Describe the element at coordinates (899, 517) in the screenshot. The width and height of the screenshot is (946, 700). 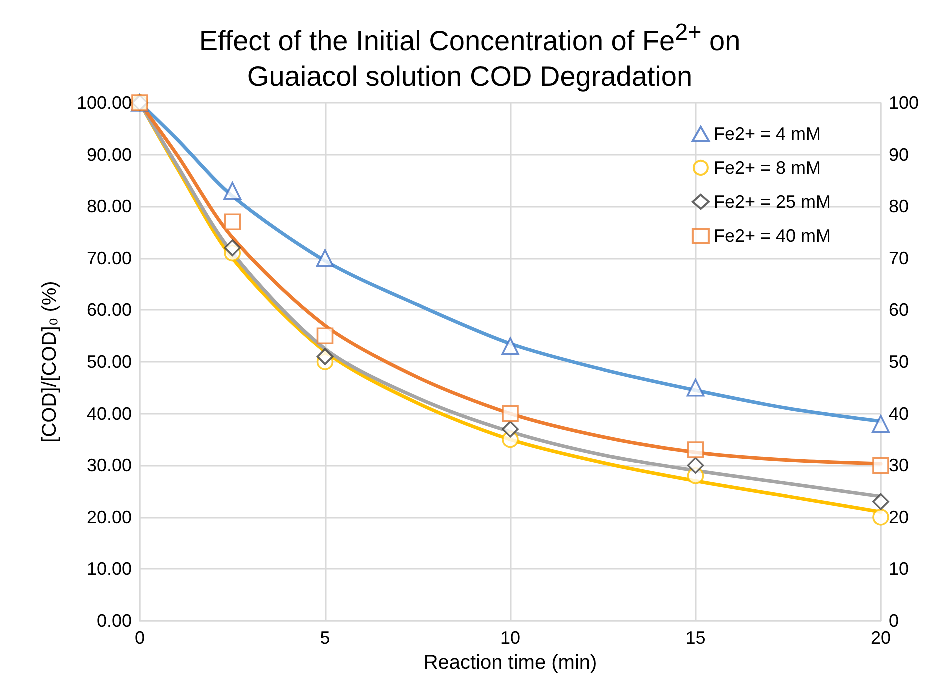
I see `y2-tick-label: 20` at that location.